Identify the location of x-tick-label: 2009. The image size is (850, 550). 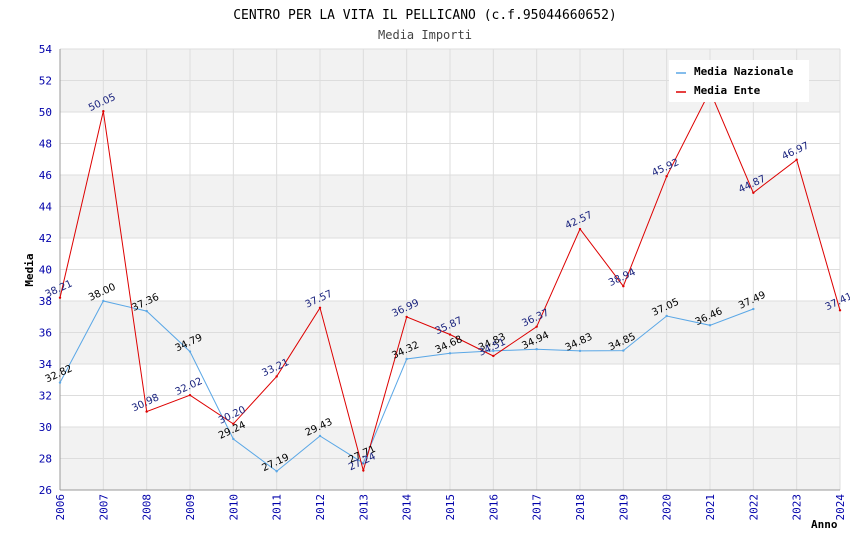
(190, 507).